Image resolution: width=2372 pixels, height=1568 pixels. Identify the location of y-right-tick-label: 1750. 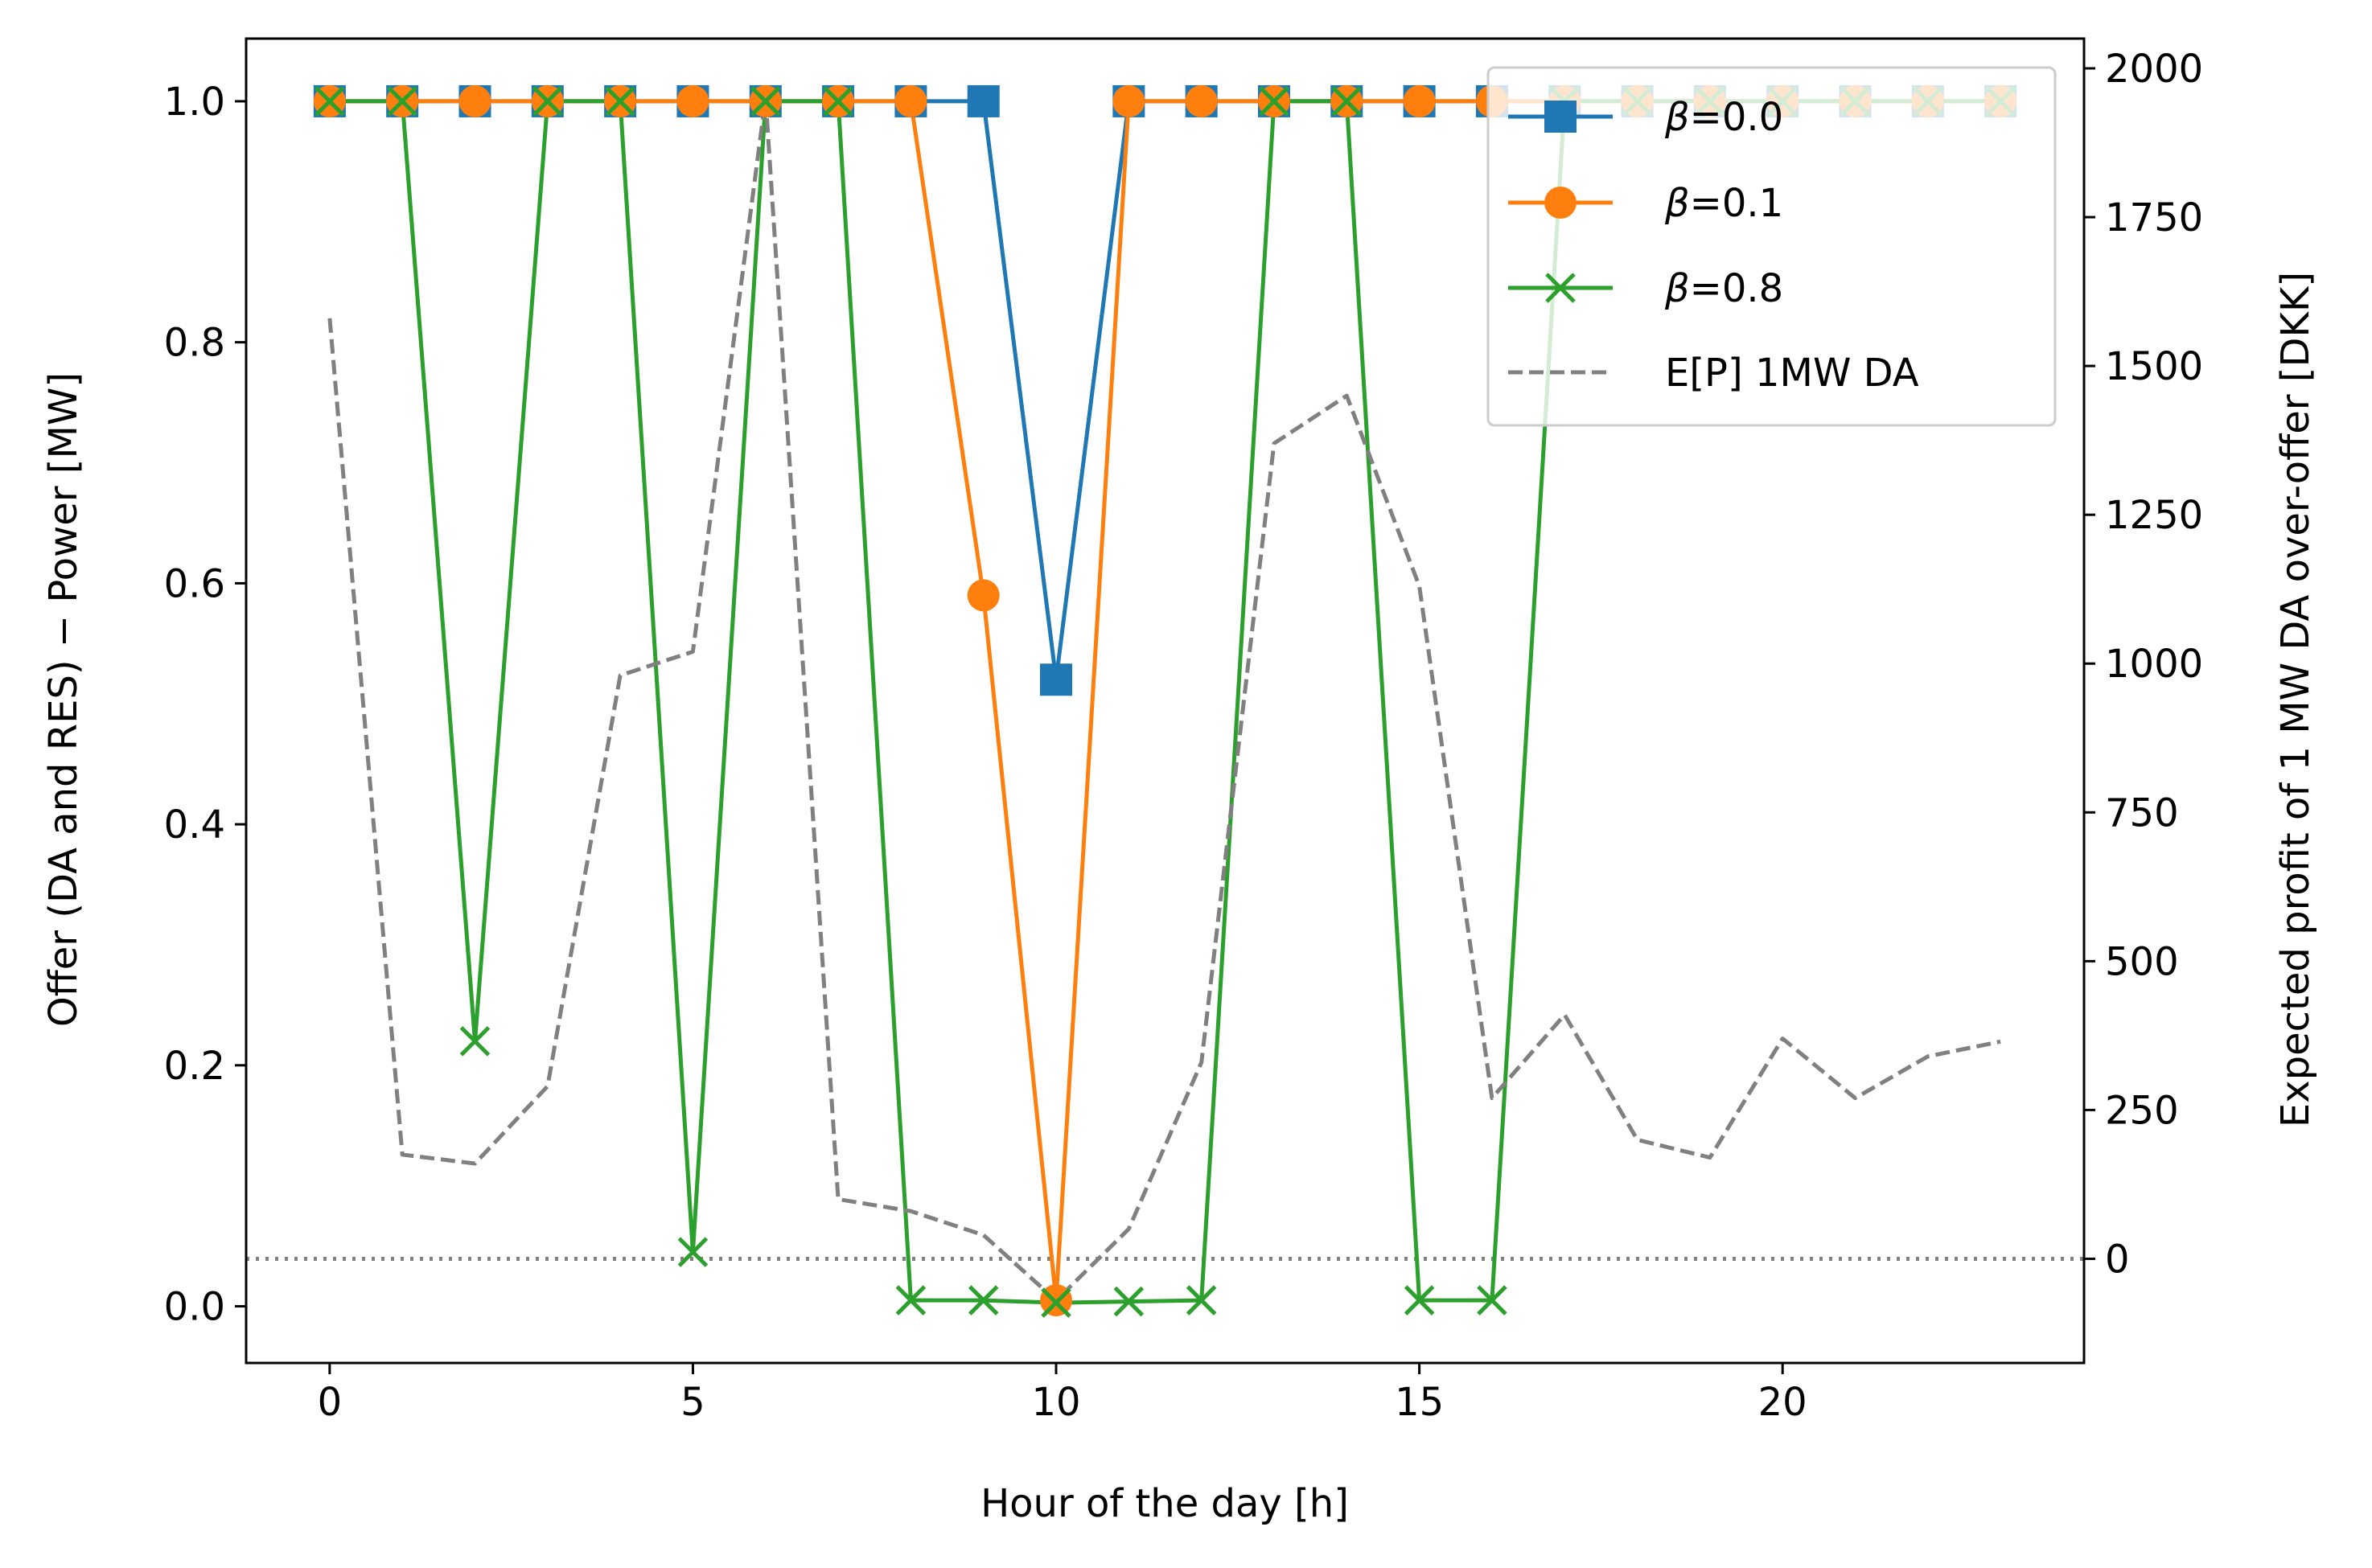
(2154, 217).